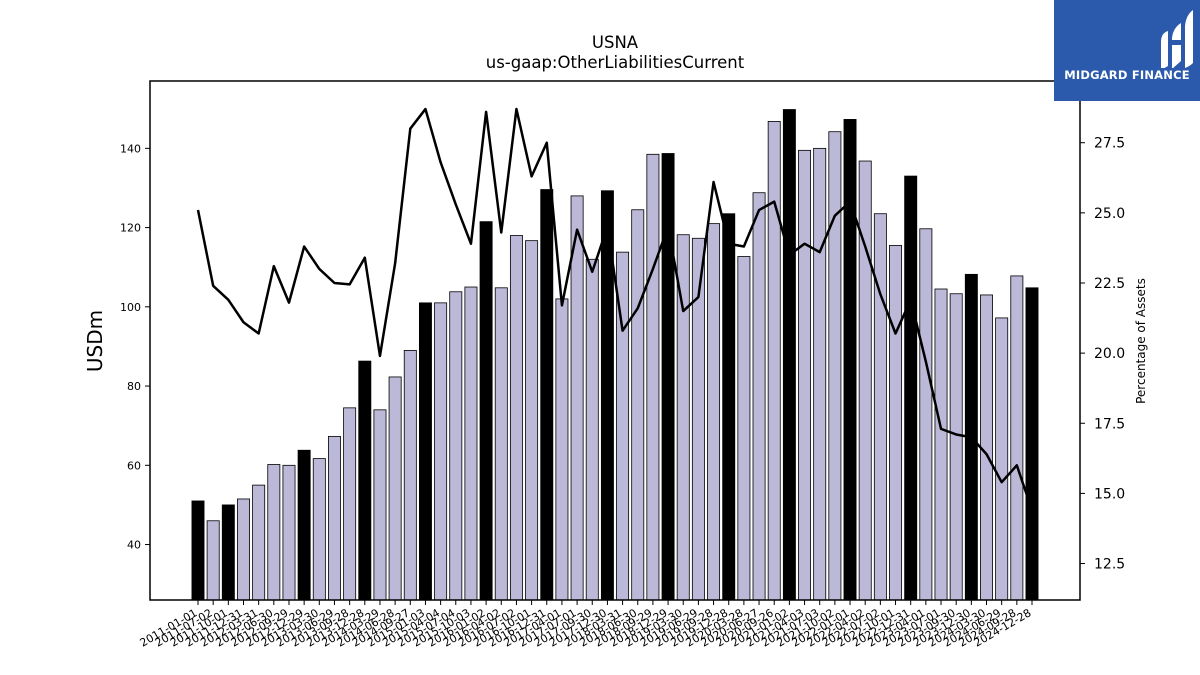 The image size is (1200, 675). I want to click on y-tick-label: 120, so click(130, 228).